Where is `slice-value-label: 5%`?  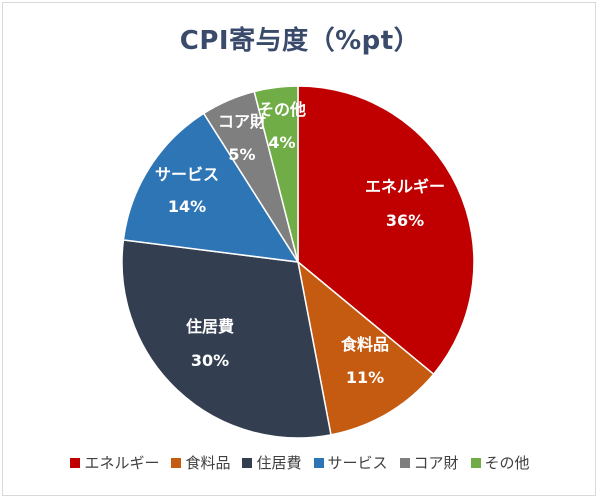
slice-value-label: 5% is located at coordinates (241, 154).